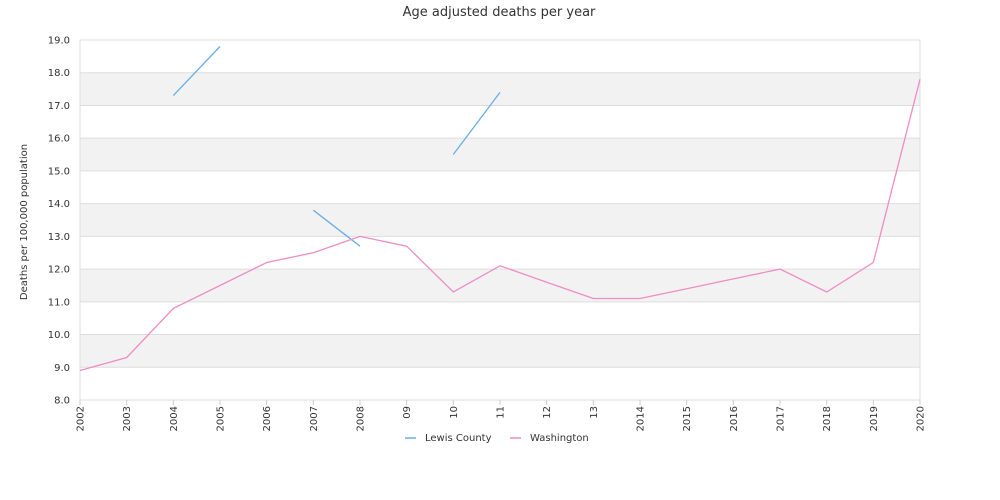  What do you see at coordinates (559, 438) in the screenshot?
I see `legend-label: Washington` at bounding box center [559, 438].